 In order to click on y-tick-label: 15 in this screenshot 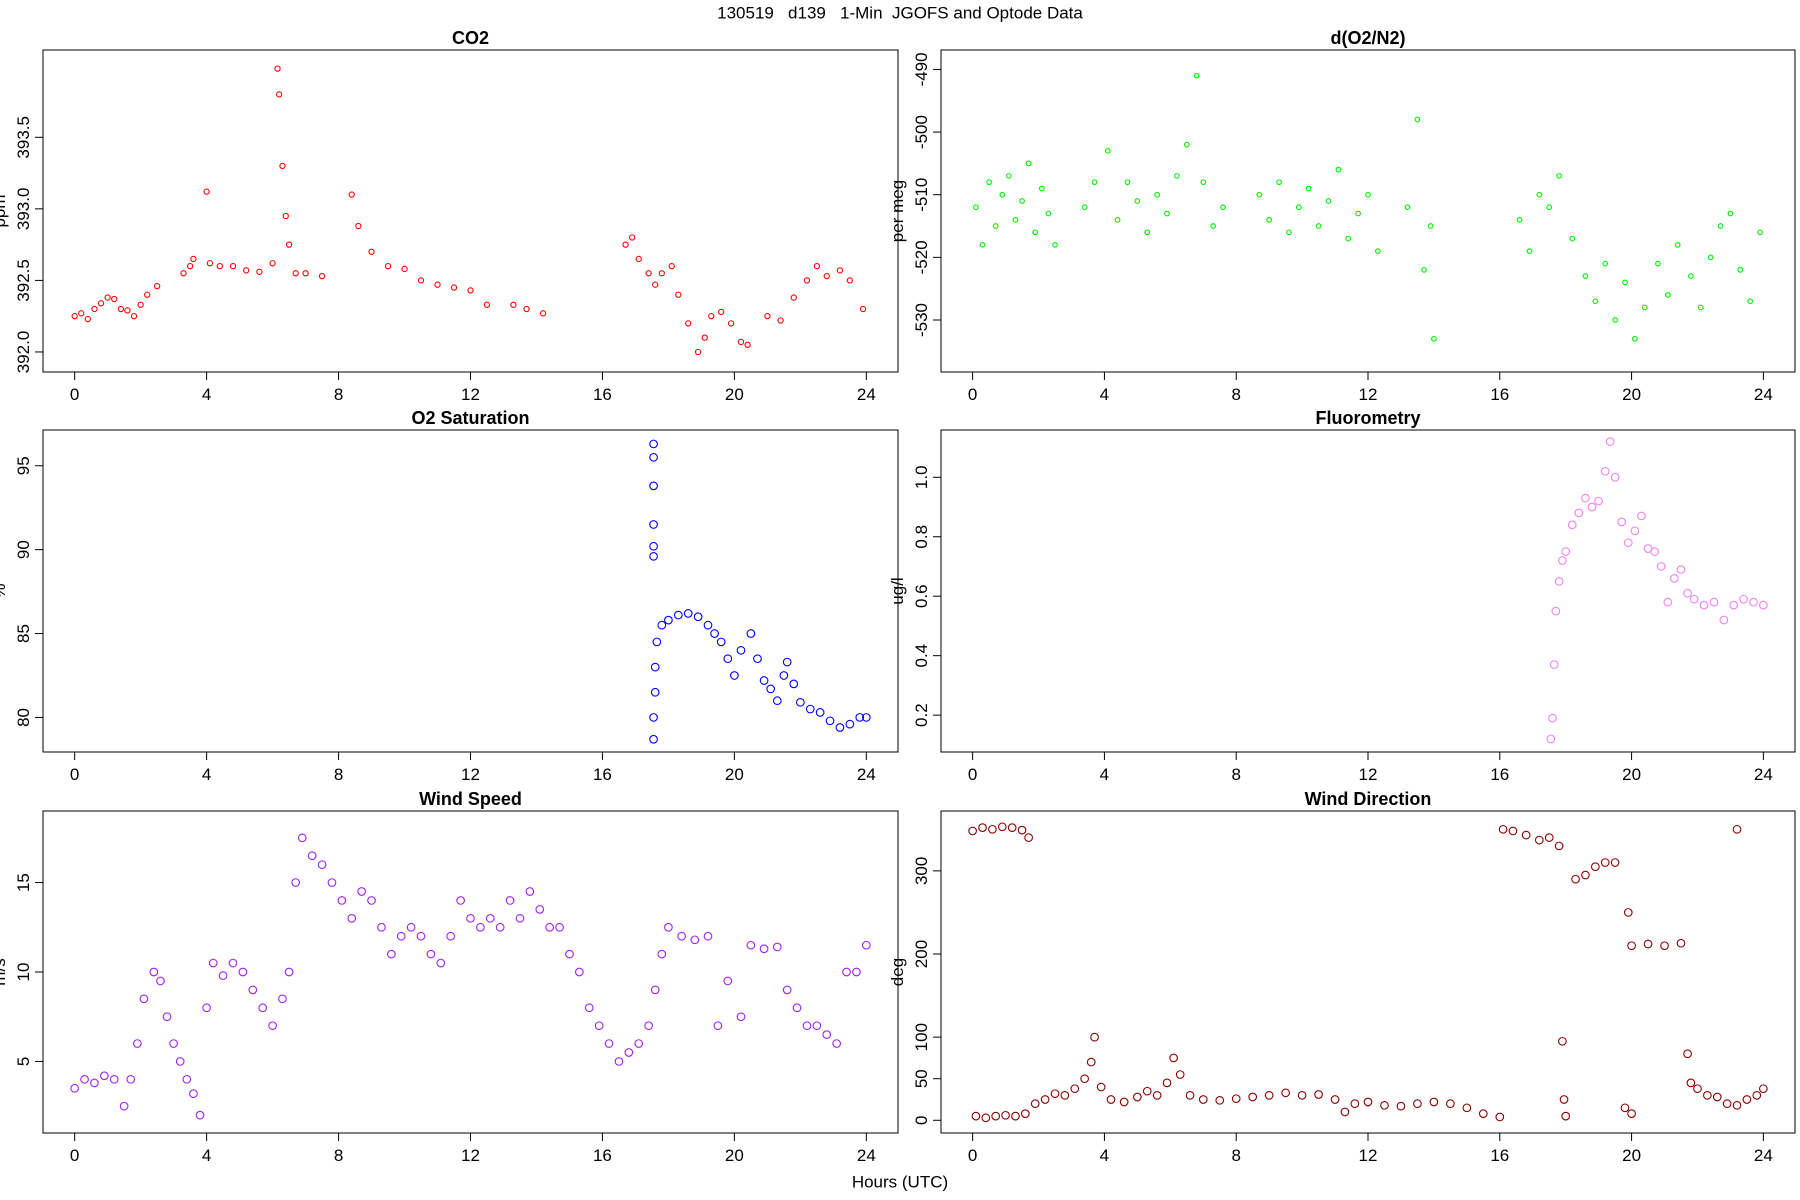, I will do `click(23, 882)`.